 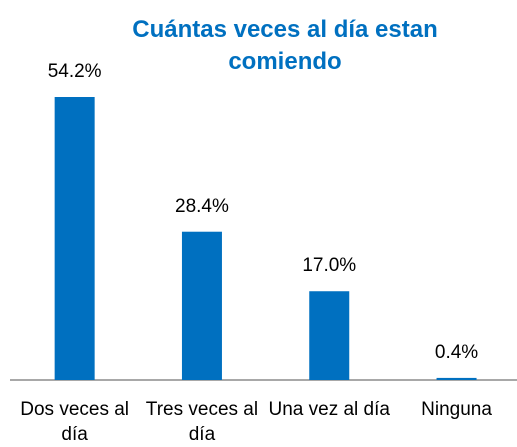 What do you see at coordinates (74, 71) in the screenshot?
I see `value-label: 54.2%` at bounding box center [74, 71].